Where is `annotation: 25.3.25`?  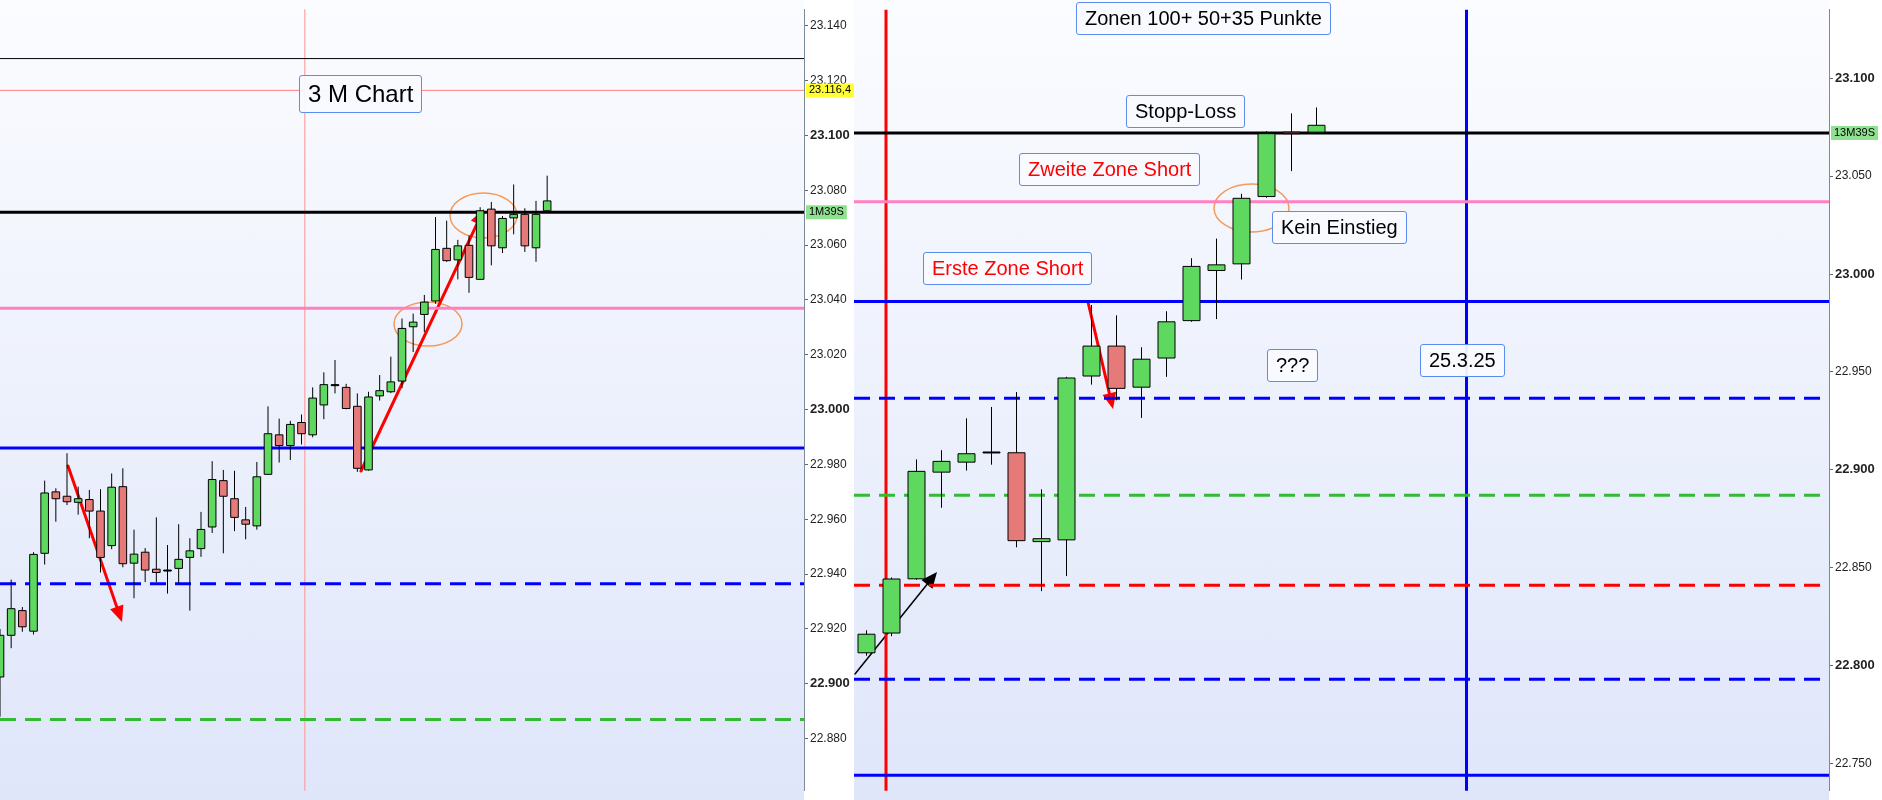
annotation: 25.3.25 is located at coordinates (1462, 360).